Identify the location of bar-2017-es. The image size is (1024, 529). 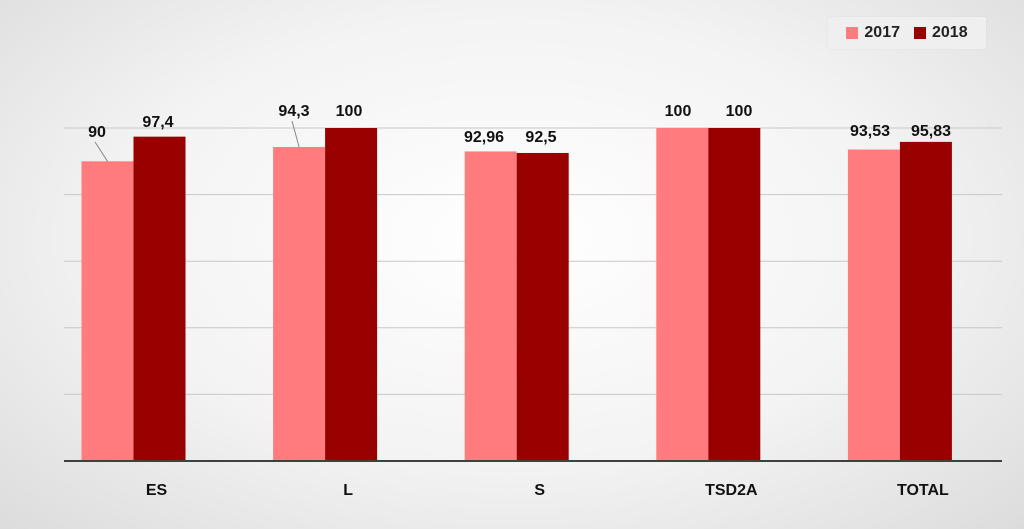
(107, 311).